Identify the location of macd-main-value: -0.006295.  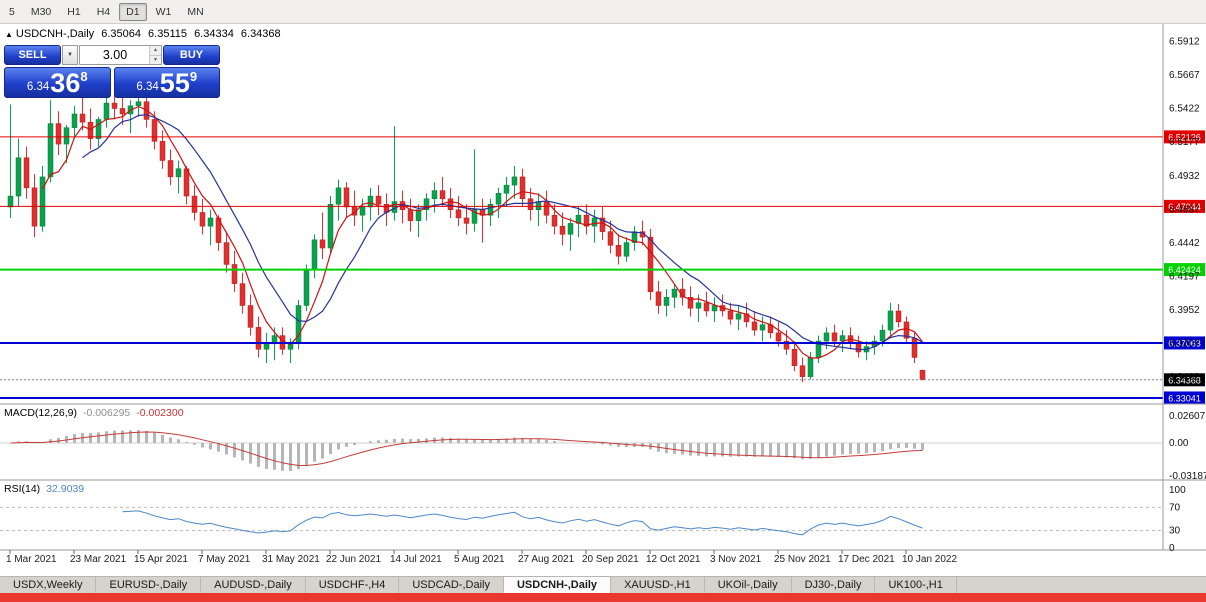
(106, 413).